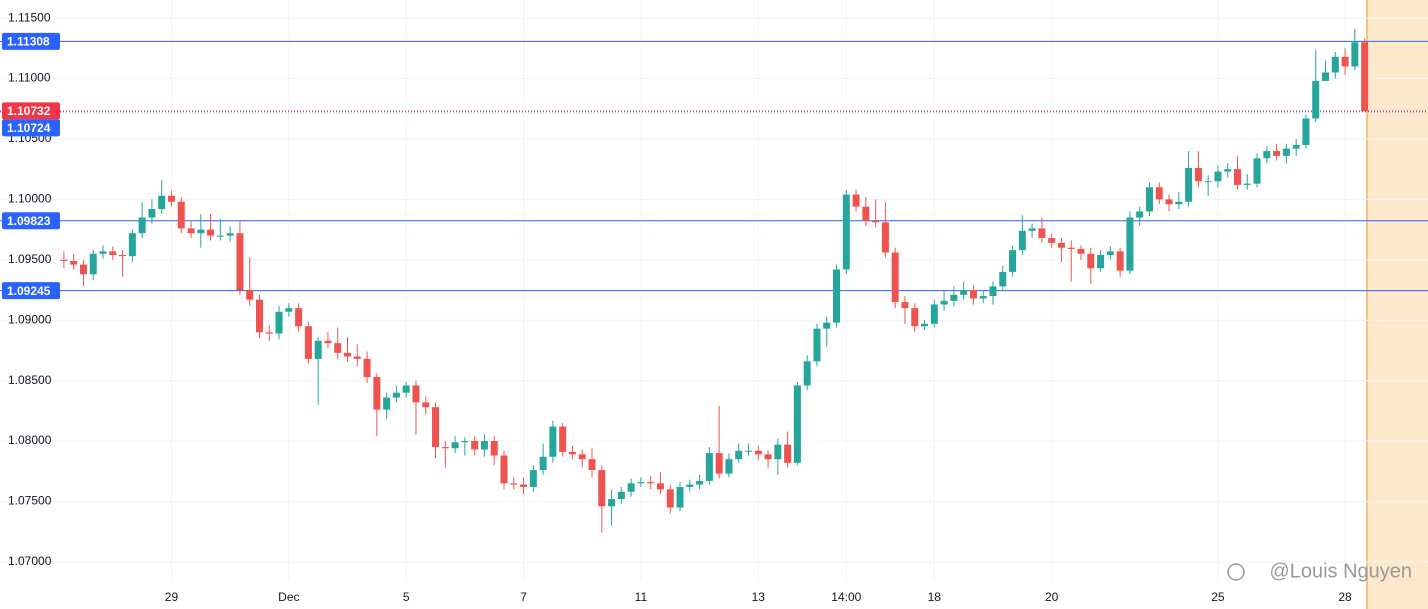 The width and height of the screenshot is (1428, 609). I want to click on x-tick-label: 18, so click(935, 597).